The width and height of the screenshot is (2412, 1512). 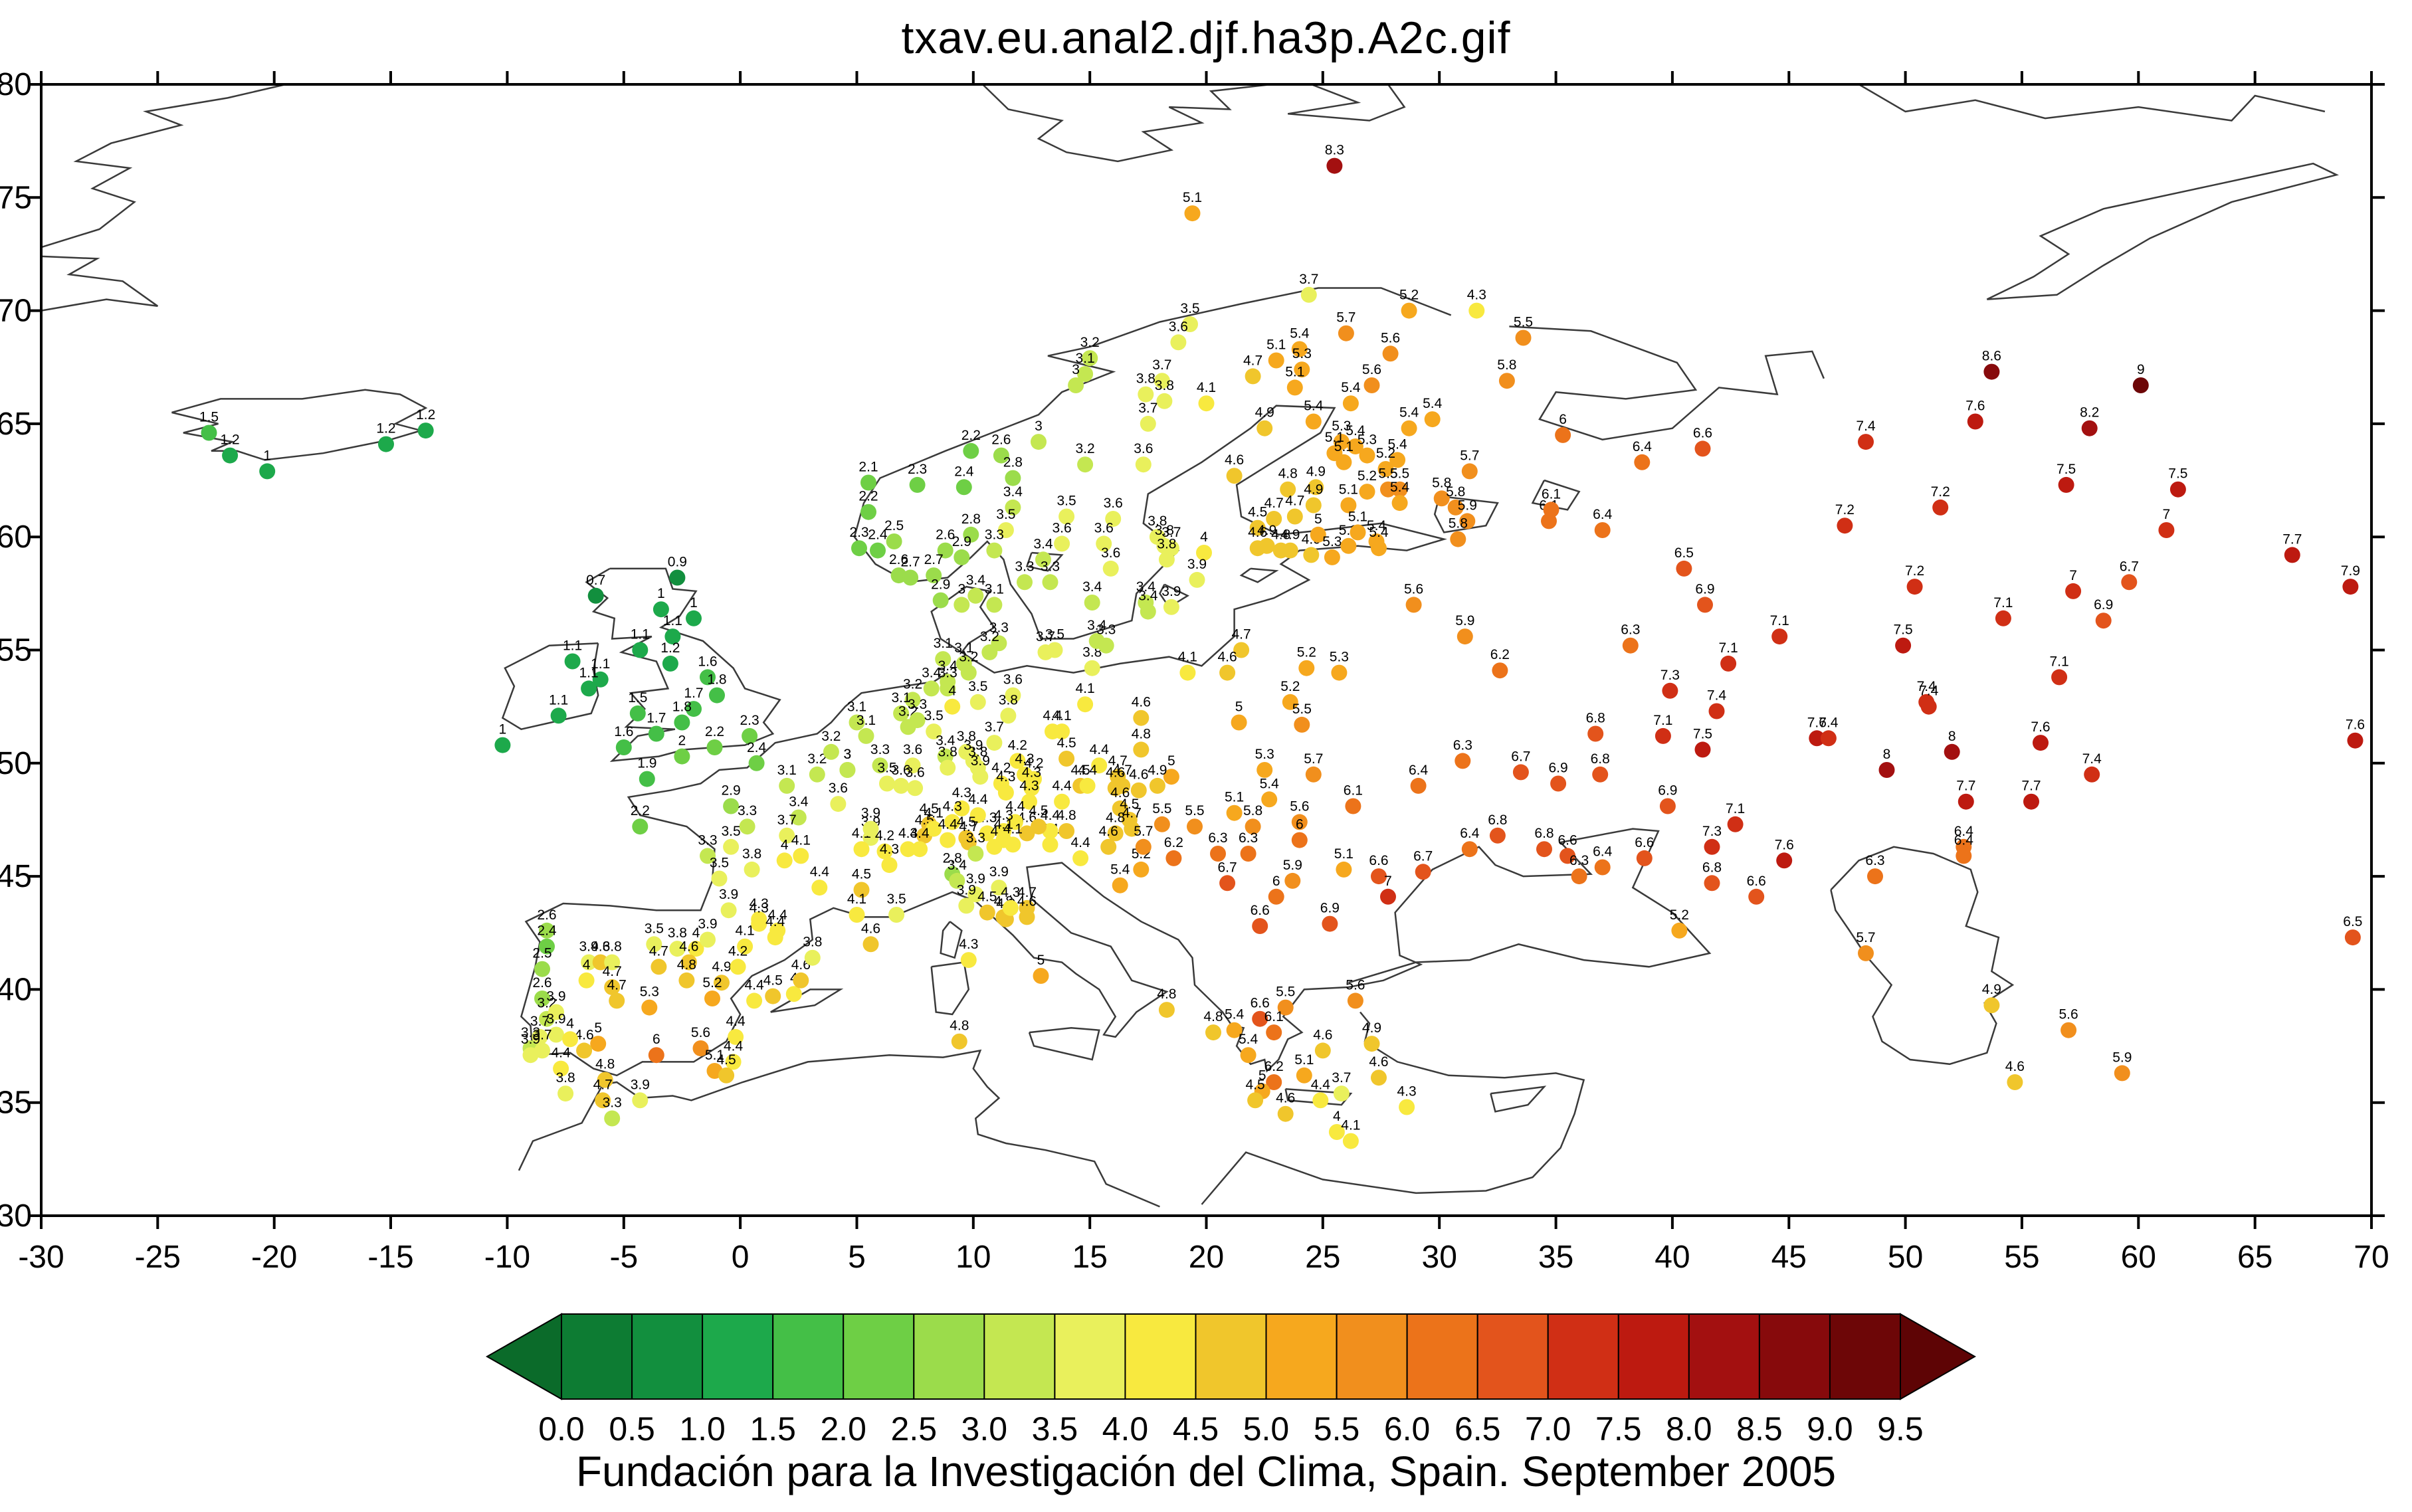 What do you see at coordinates (1162, 365) in the screenshot?
I see `data-point-label: 3.7` at bounding box center [1162, 365].